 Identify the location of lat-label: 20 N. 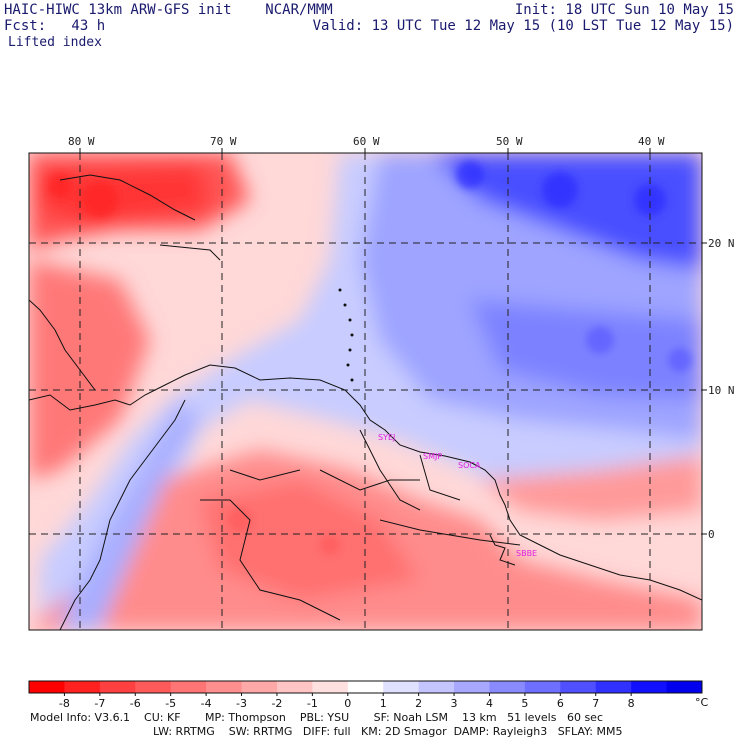
(721, 243).